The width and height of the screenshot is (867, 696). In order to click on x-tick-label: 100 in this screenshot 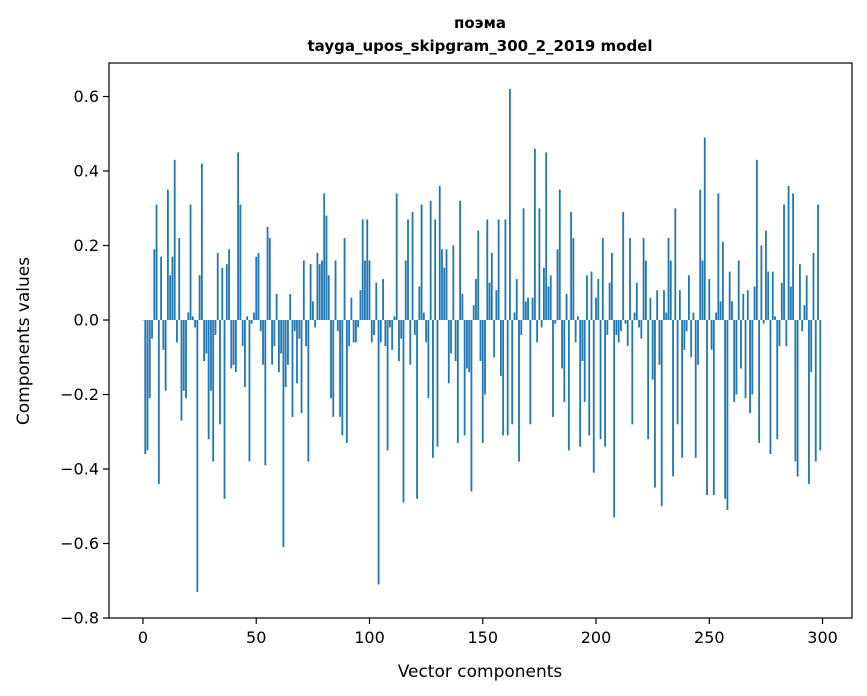, I will do `click(369, 637)`.